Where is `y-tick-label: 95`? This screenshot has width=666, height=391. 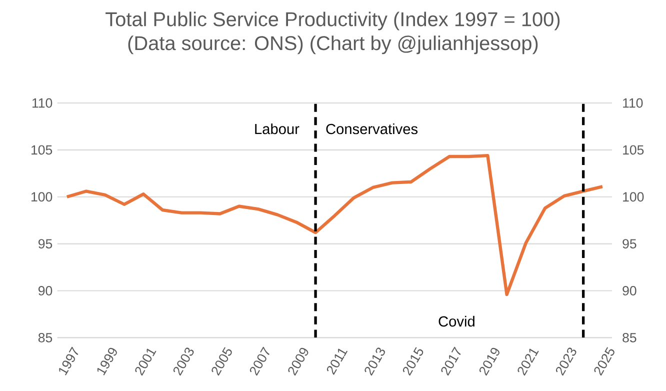 y-tick-label: 95 is located at coordinates (45, 243).